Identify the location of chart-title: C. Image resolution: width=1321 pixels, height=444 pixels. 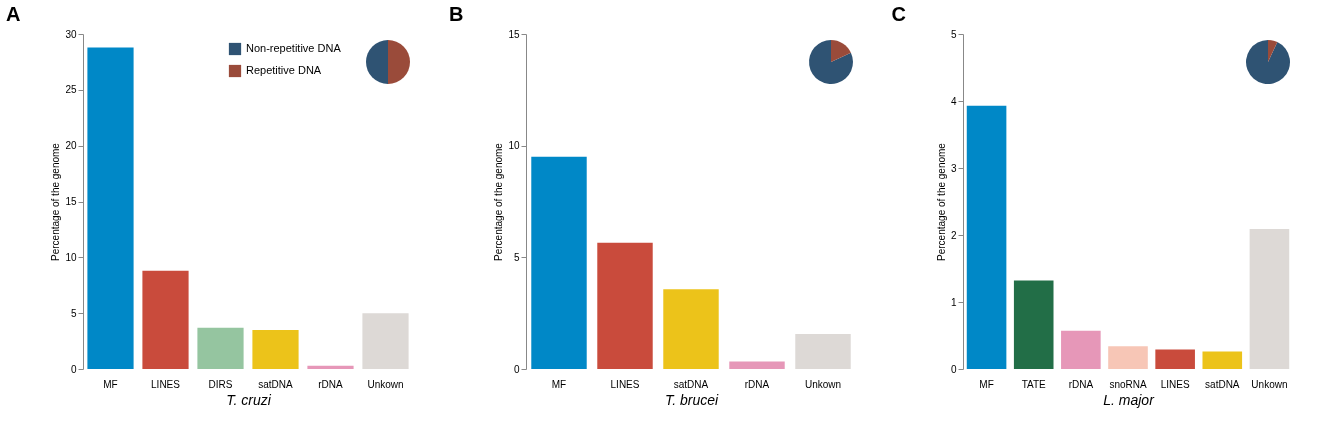
(898, 14).